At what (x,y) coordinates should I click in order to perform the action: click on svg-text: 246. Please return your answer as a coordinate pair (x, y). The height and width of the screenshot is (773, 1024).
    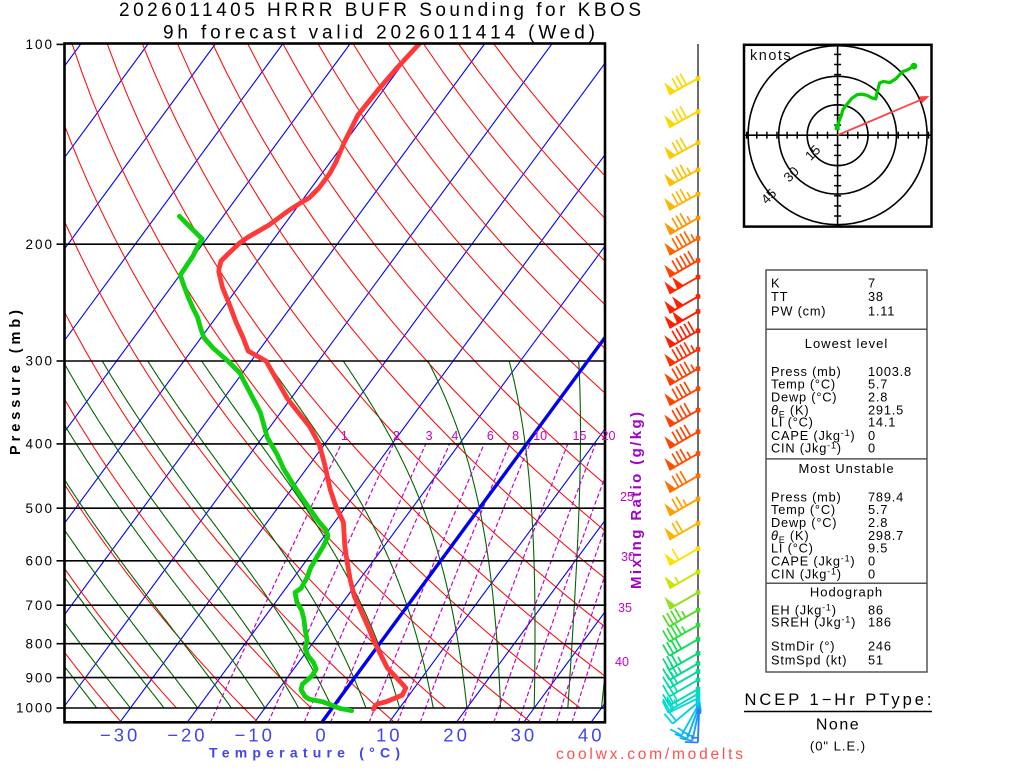
    Looking at the image, I should click on (880, 646).